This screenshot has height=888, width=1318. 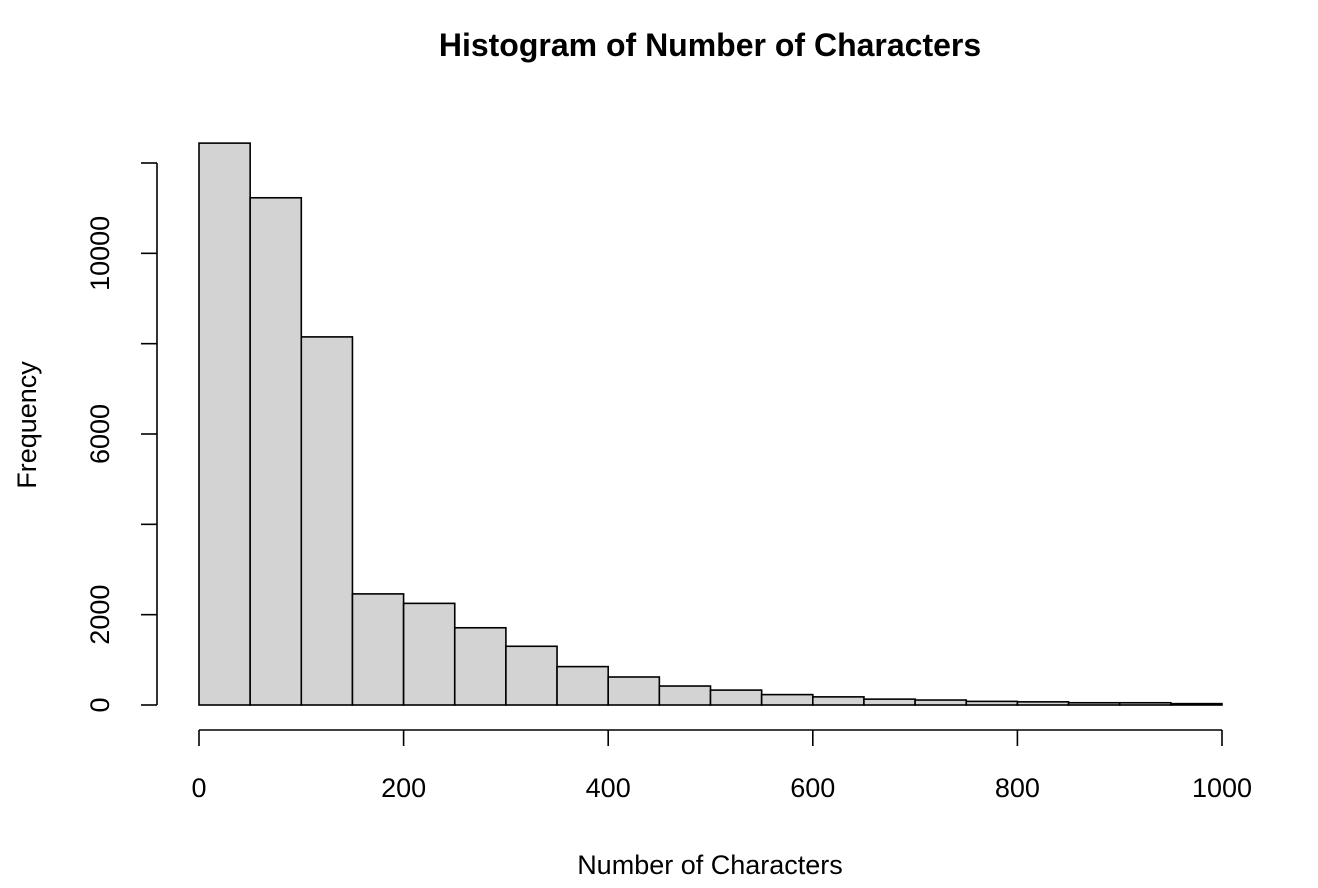 What do you see at coordinates (121, 437) in the screenshot?
I see `y-axis: 0 2000 6000 10000` at bounding box center [121, 437].